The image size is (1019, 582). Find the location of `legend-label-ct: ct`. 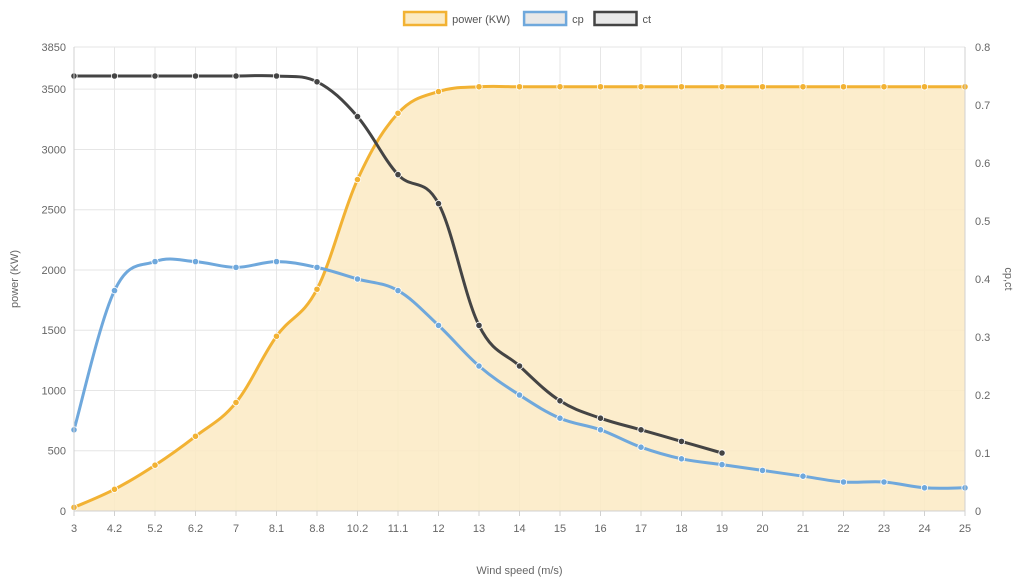

legend-label-ct: ct is located at coordinates (647, 20).